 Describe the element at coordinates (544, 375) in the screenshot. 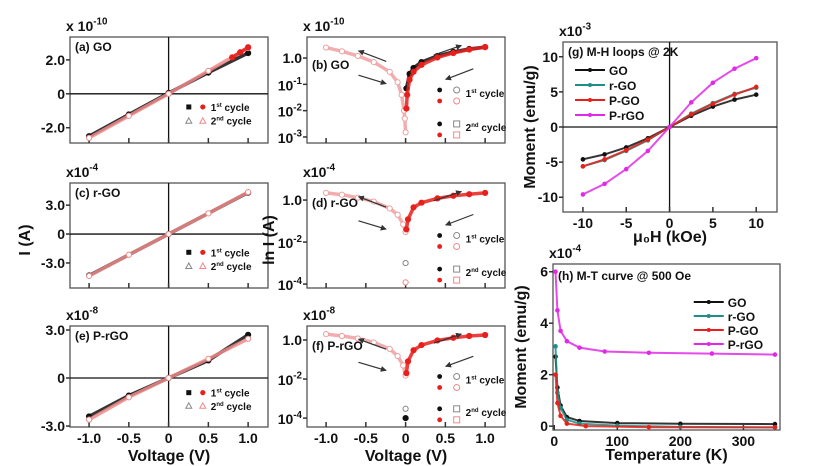

I see `y-tick-label: 2` at that location.